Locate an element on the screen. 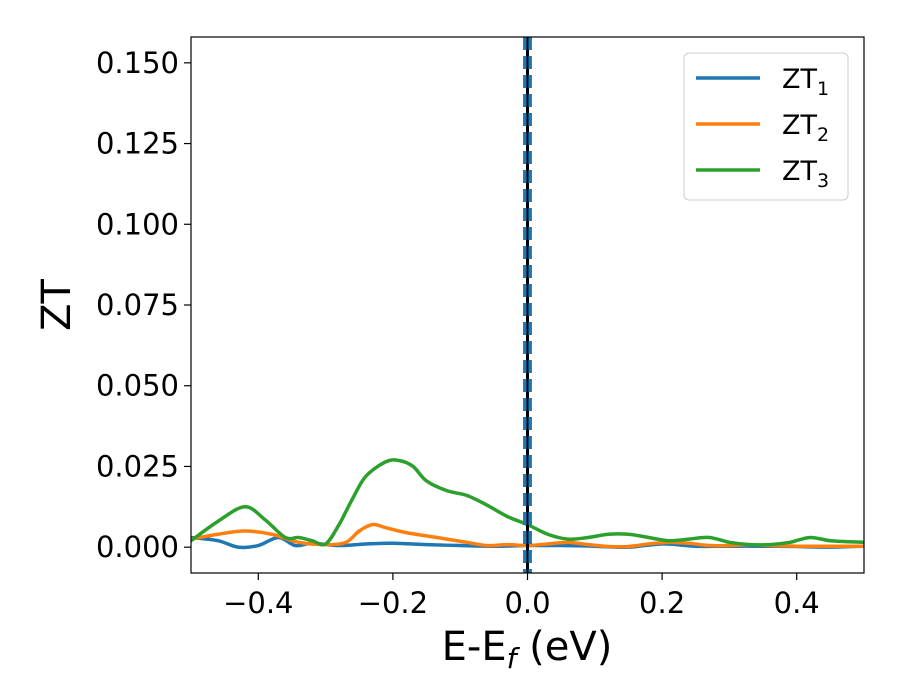 Image resolution: width=900 pixels, height=700 pixels. y-tick-label: 0.025 is located at coordinates (137, 466).